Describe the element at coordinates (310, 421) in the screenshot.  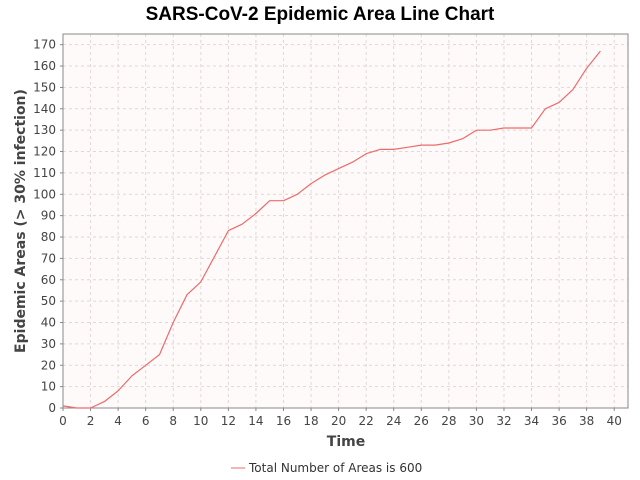
I see `x-tick-label: 18` at that location.